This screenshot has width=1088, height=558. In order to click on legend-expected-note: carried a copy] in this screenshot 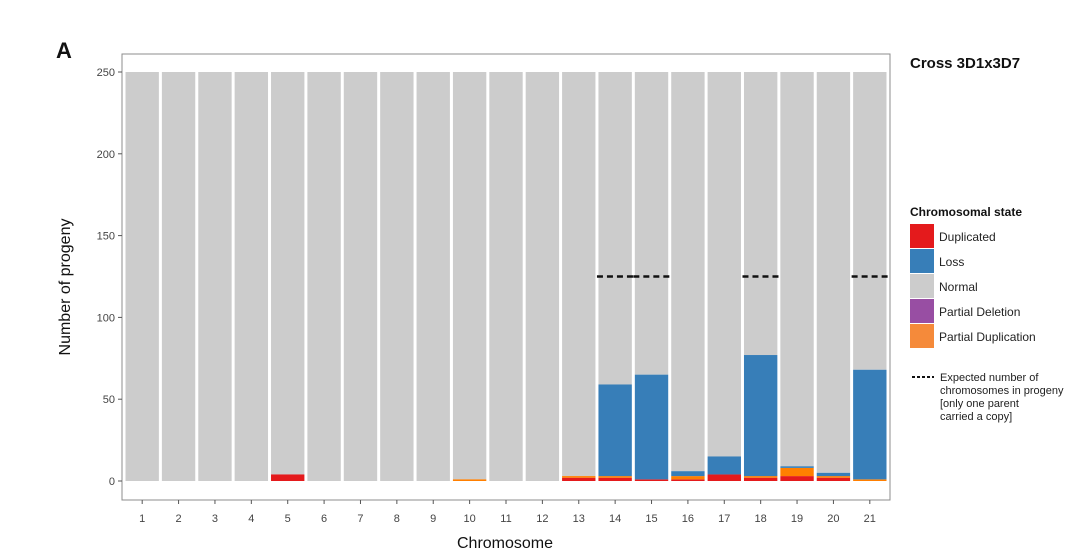, I will do `click(976, 417)`.